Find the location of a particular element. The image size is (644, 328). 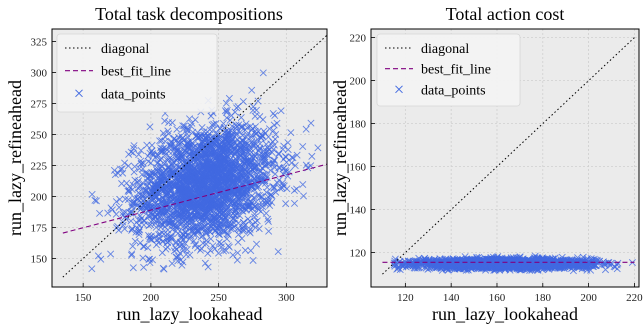

y-tick-label: 200 is located at coordinates (39, 197).